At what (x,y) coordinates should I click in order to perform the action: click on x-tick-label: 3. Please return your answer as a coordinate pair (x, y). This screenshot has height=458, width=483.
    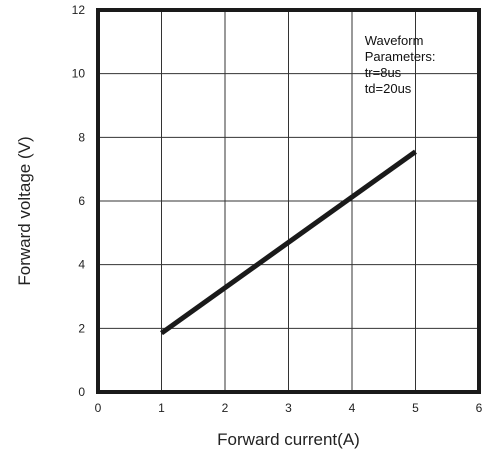
    Looking at the image, I should click on (288, 408).